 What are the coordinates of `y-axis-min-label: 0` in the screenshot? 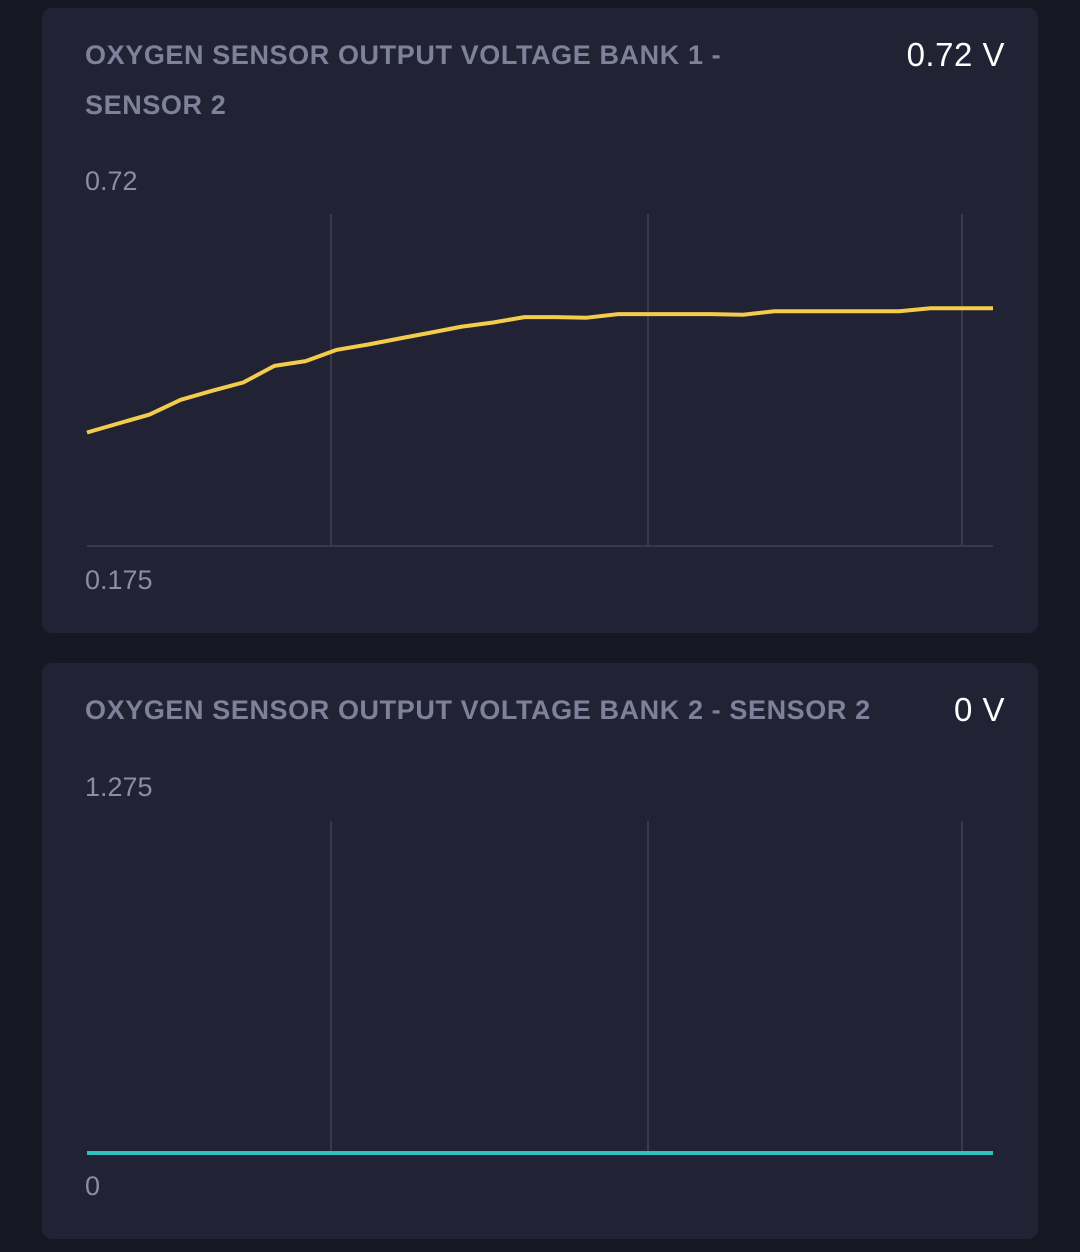 It's located at (93, 1186).